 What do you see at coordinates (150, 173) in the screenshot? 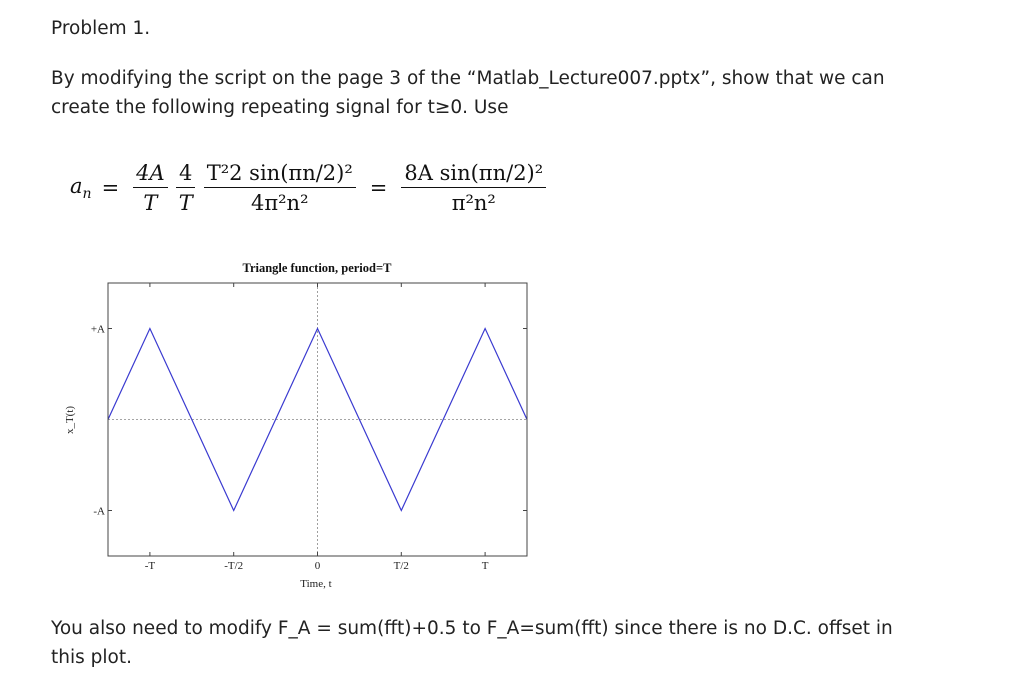
I see `eq-term1-numerator: 4A` at bounding box center [150, 173].